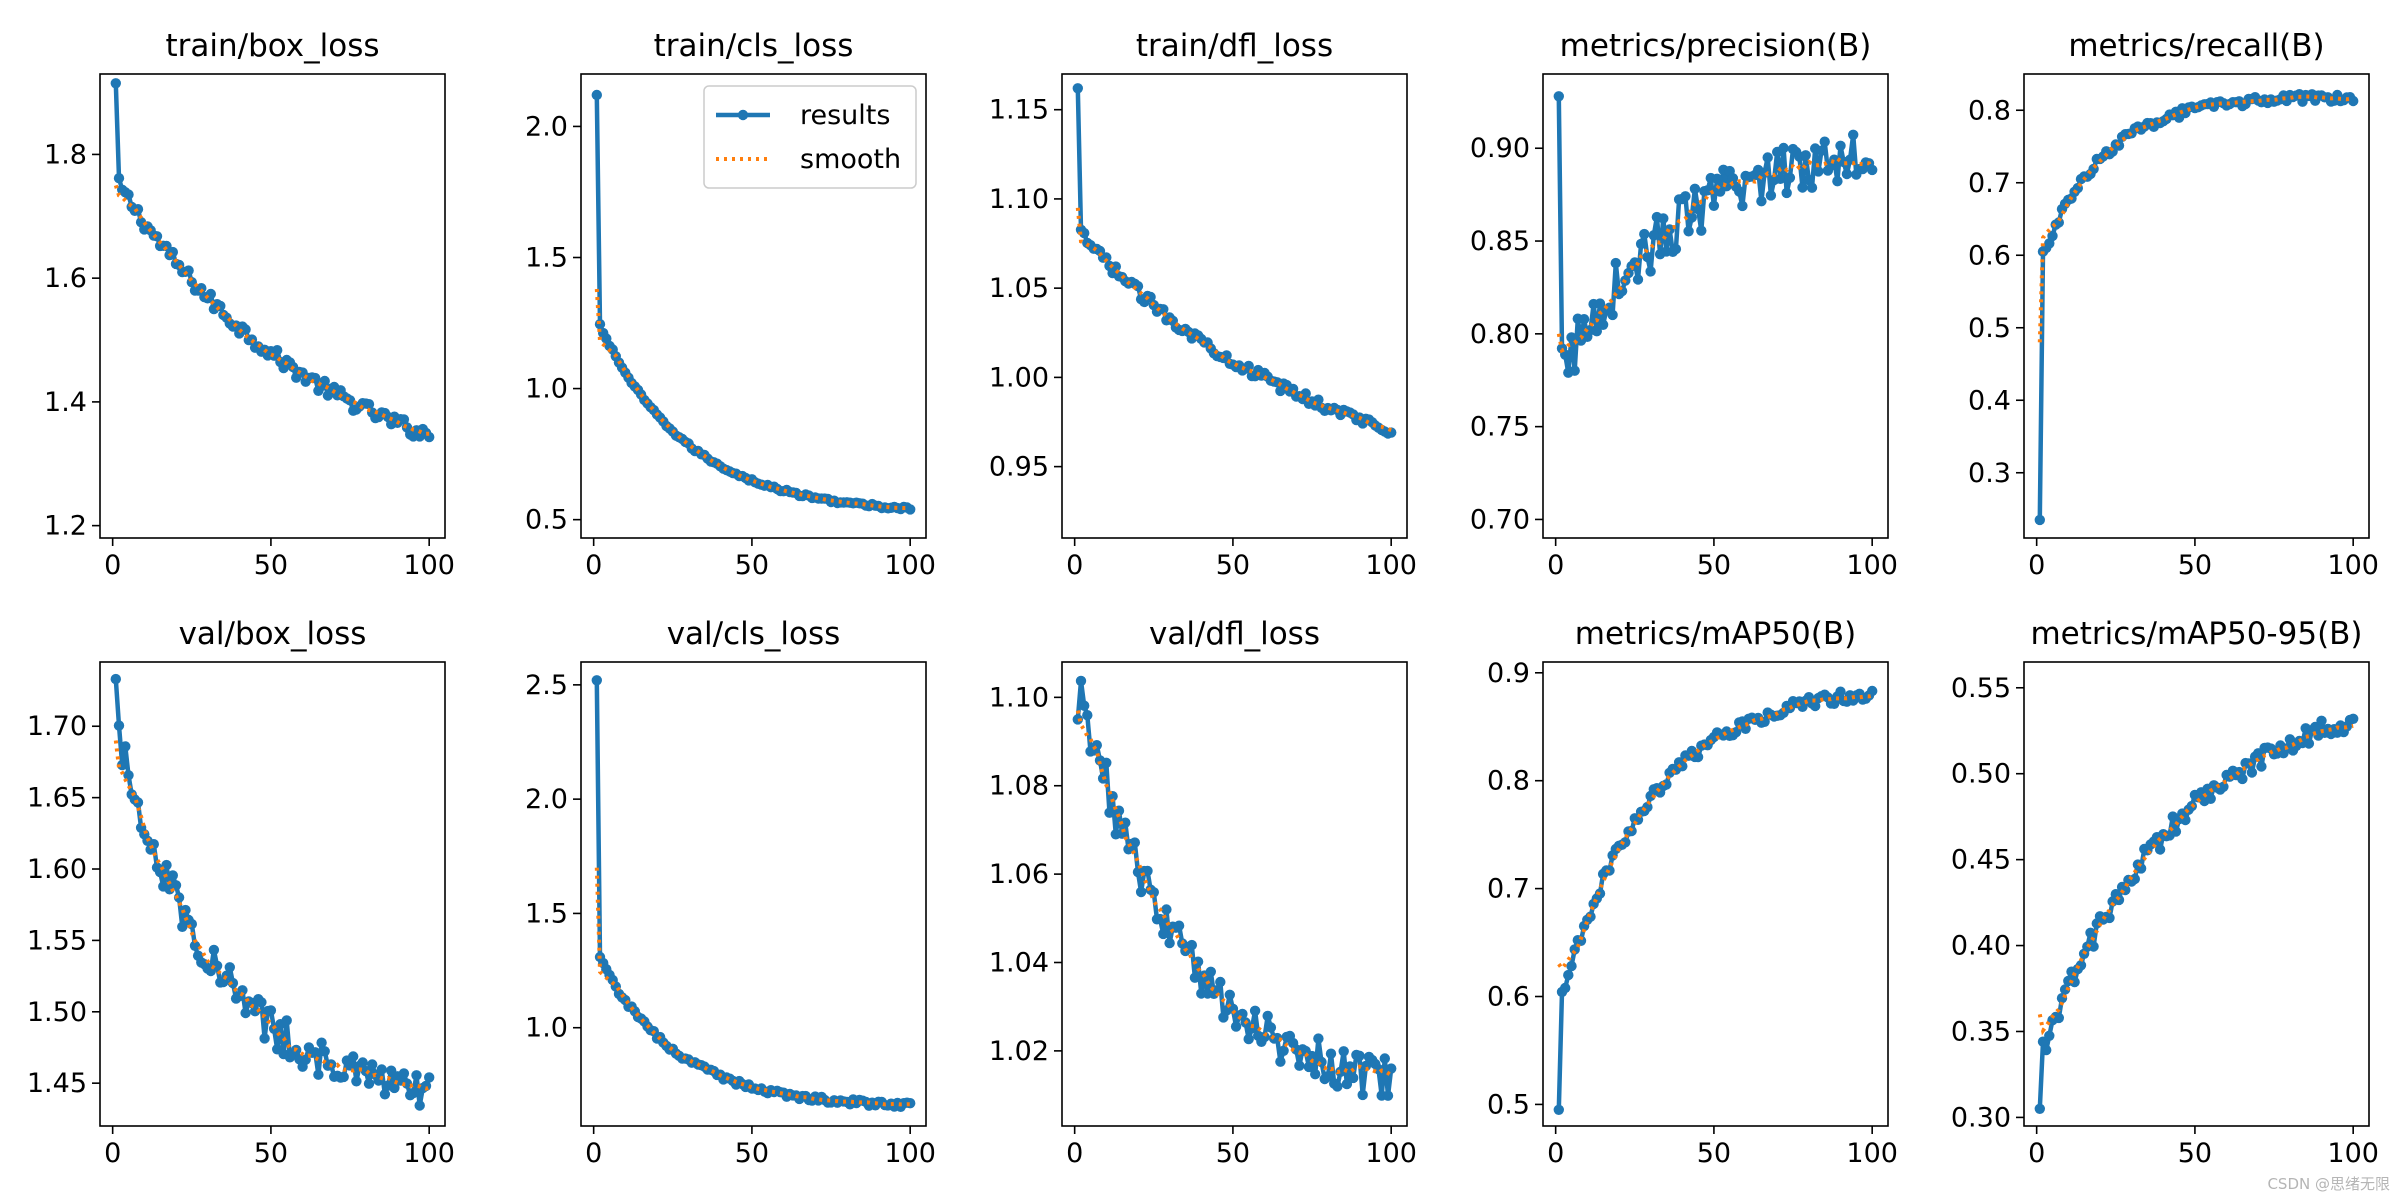 This screenshot has width=2400, height=1200. What do you see at coordinates (1989, 255) in the screenshot?
I see `y-tick-label: 0.6` at bounding box center [1989, 255].